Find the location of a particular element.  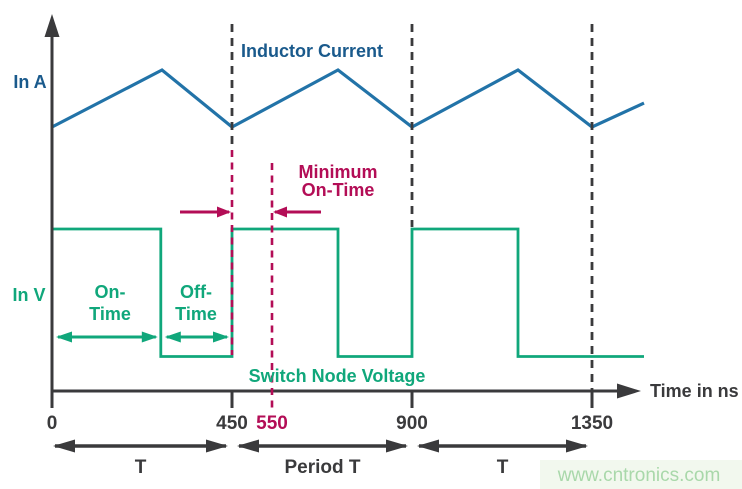

period-span-label: Period T is located at coordinates (322, 467).